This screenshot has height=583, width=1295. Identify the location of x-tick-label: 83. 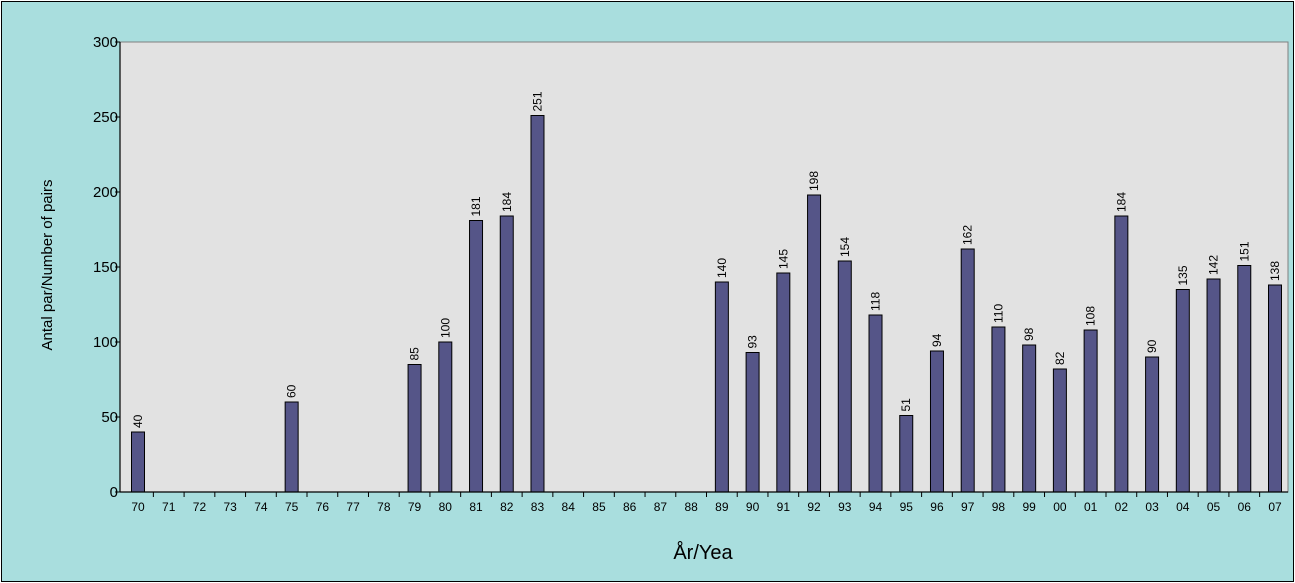
(538, 507).